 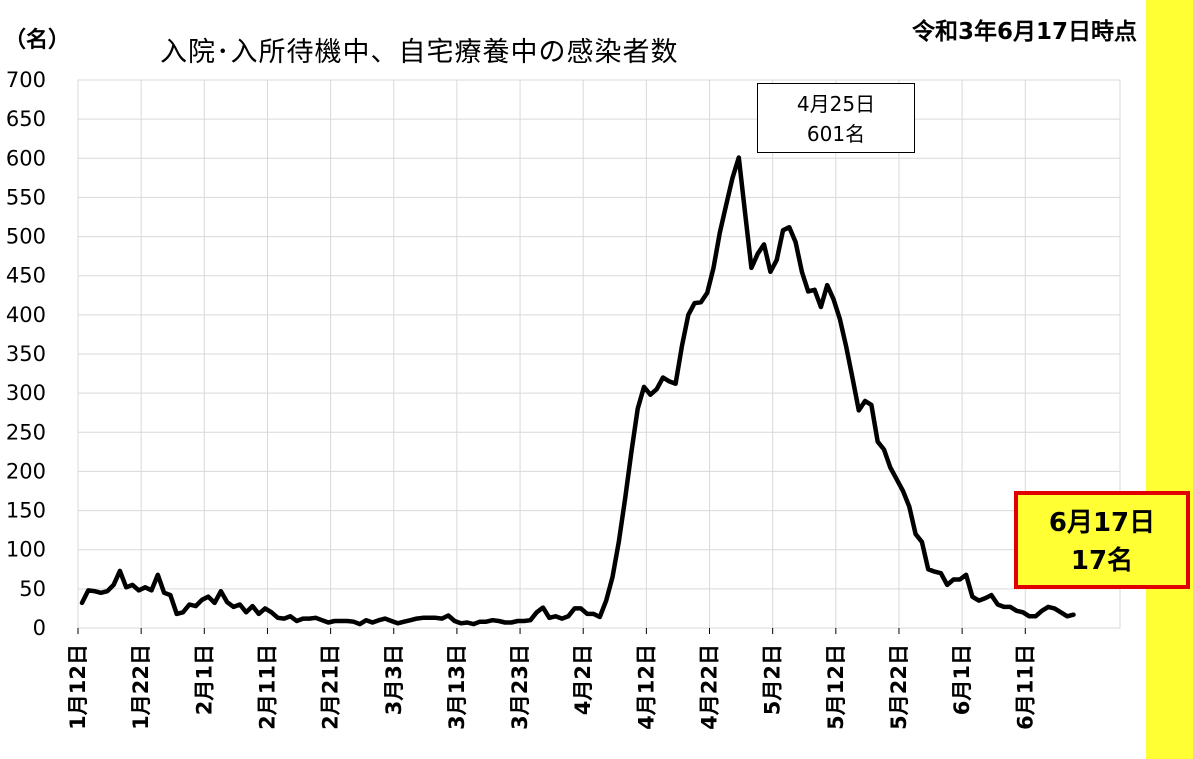 I want to click on y-tick-label: 150, so click(x=26, y=511).